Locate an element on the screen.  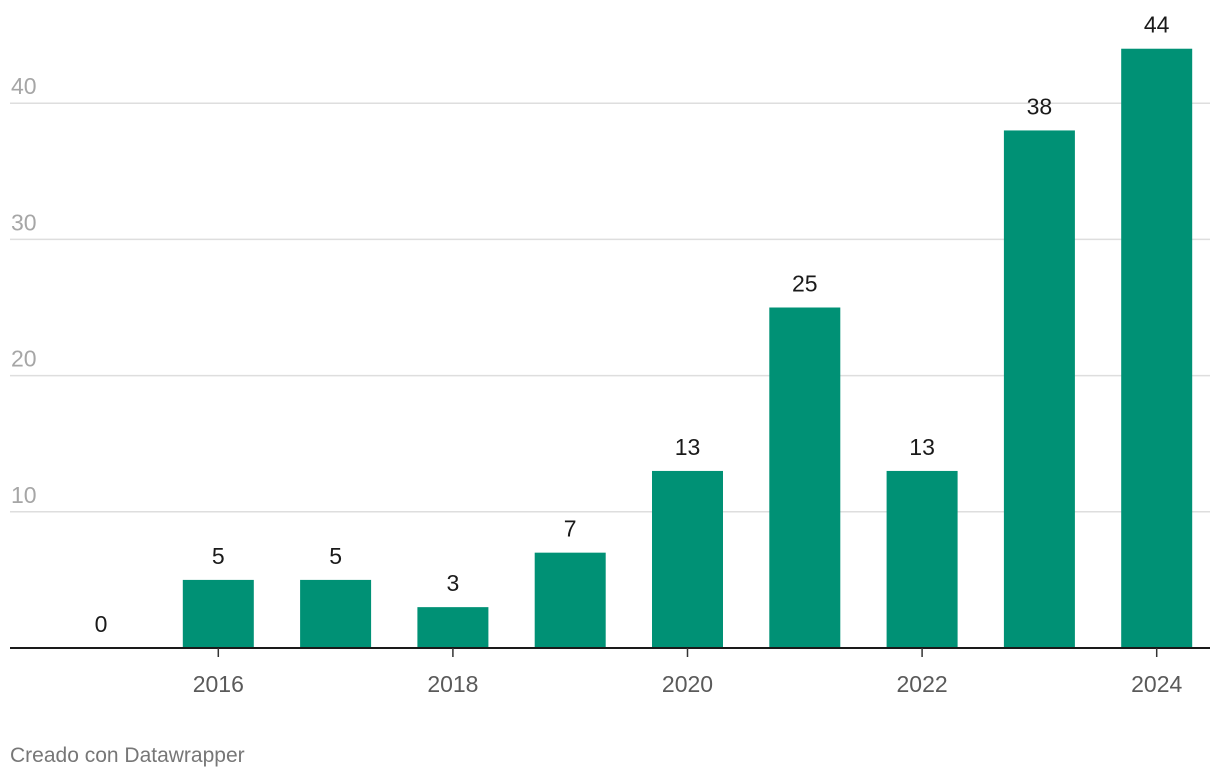
bar-2016 is located at coordinates (218, 613).